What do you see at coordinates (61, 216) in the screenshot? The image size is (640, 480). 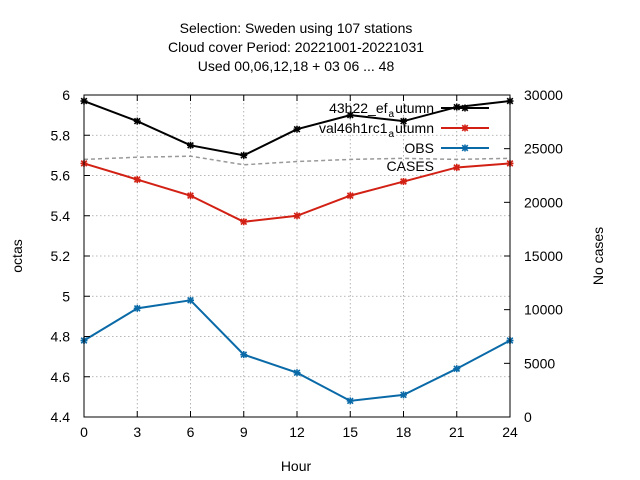 I see `y-tick-label: 5.4` at bounding box center [61, 216].